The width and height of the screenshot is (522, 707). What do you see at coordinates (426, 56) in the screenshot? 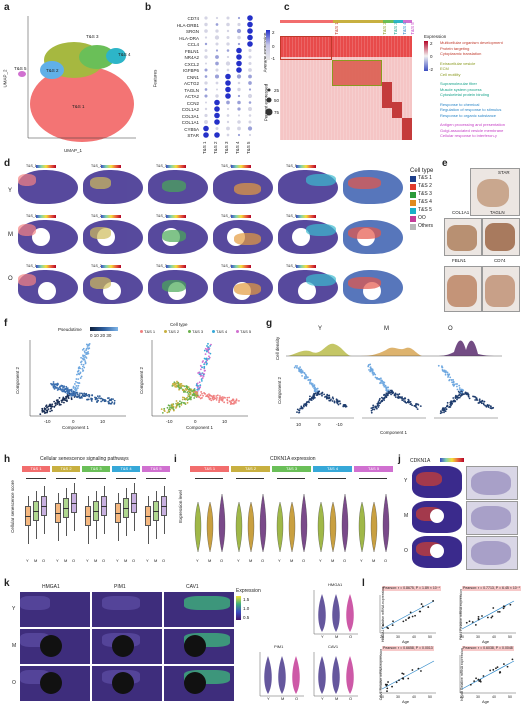
I see `heatmap-colorbar` at bounding box center [426, 56].